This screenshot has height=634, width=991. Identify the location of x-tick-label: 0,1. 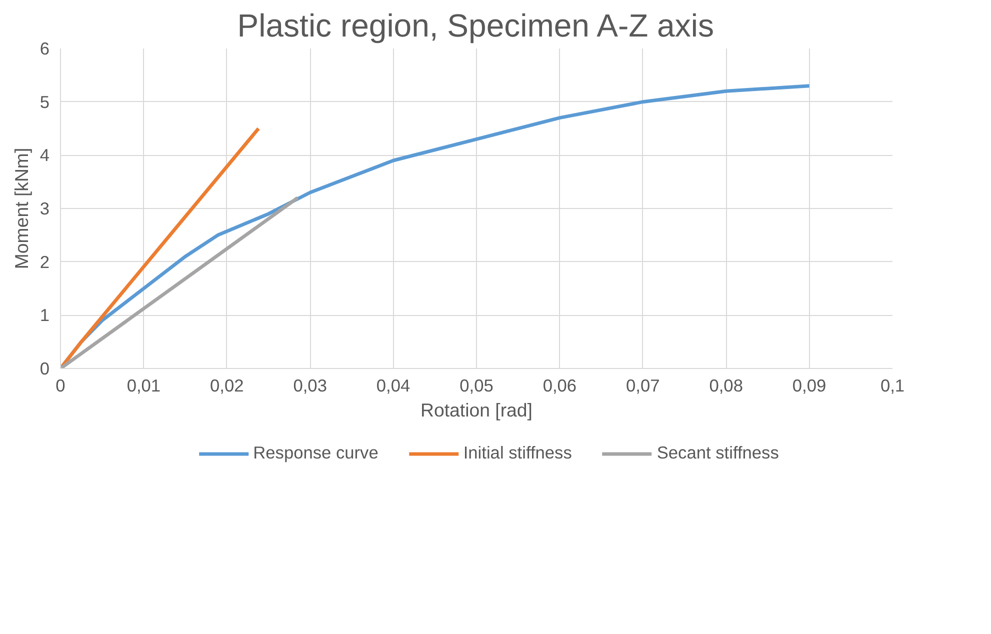
(892, 386).